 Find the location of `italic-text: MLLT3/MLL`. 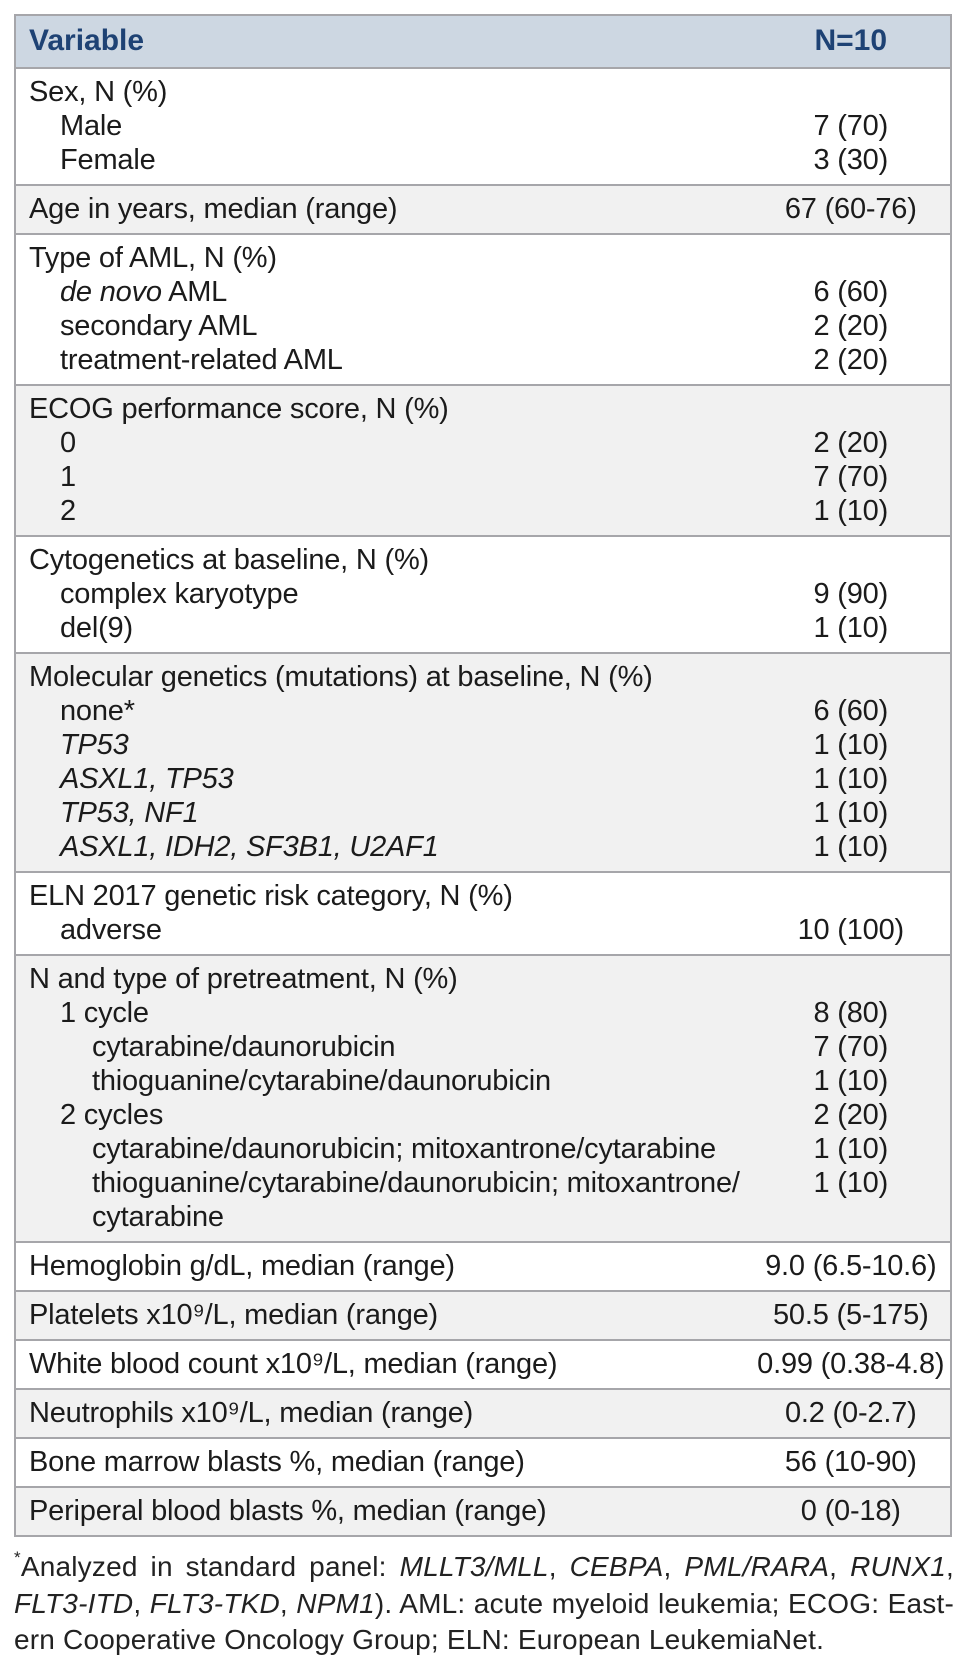

italic-text: MLLT3/MLL is located at coordinates (474, 1566).